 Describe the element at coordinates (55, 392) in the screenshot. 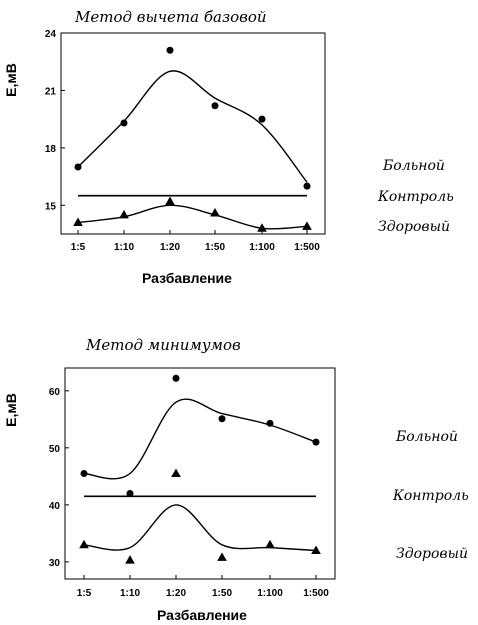

I see `y-tick-label: 60` at that location.